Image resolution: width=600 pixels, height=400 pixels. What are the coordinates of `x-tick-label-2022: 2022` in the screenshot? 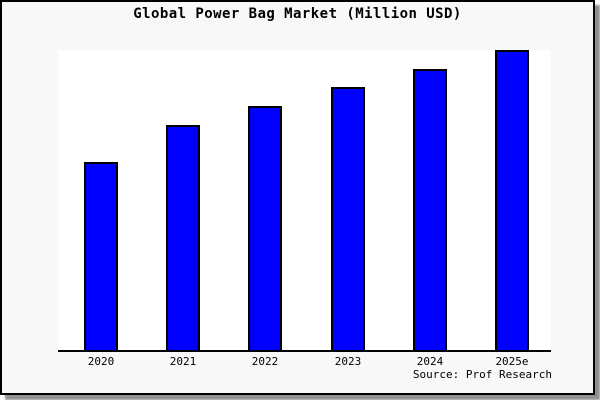 It's located at (265, 361).